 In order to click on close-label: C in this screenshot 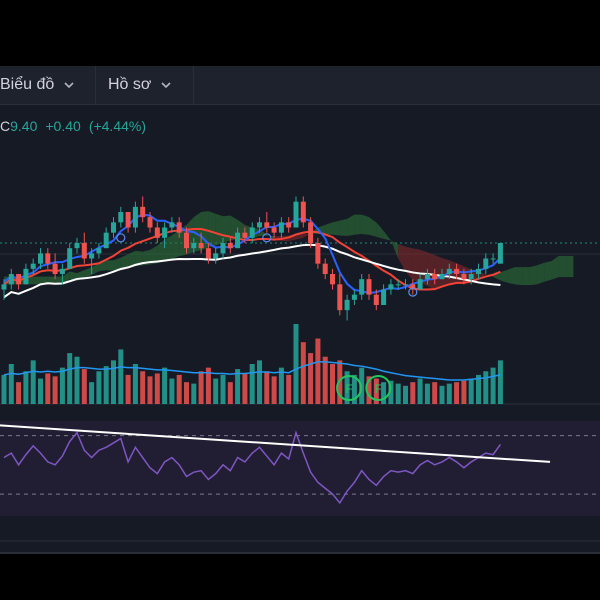, I will do `click(5, 126)`.